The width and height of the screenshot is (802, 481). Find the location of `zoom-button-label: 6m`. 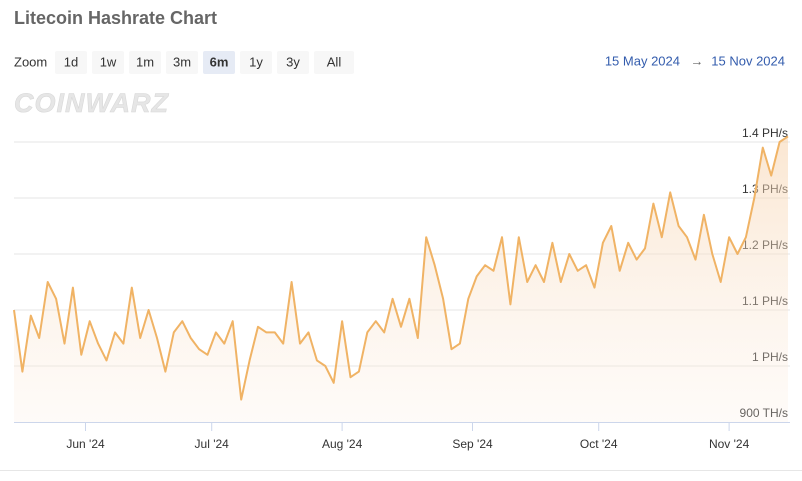

zoom-button-label: 6m is located at coordinates (219, 61).